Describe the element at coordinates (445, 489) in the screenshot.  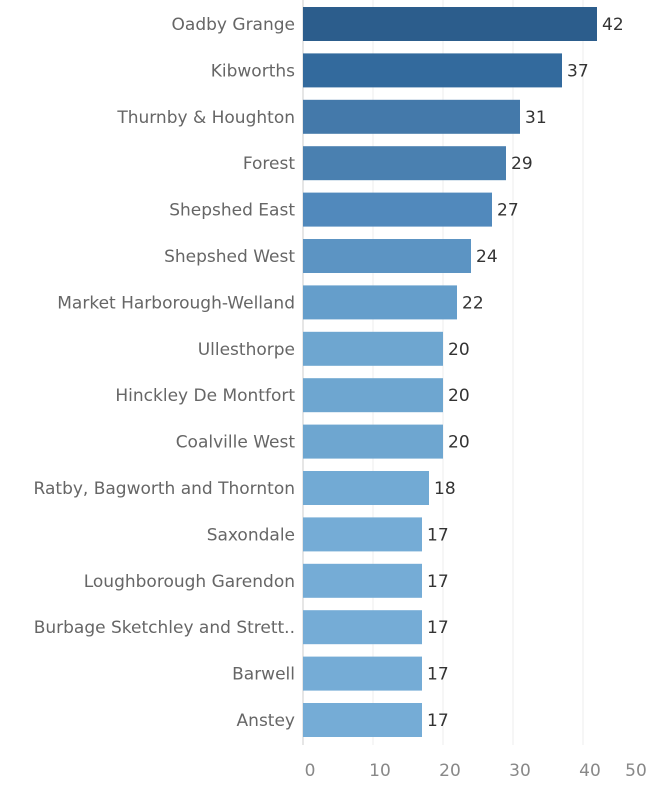
I see `value-label: 18` at that location.